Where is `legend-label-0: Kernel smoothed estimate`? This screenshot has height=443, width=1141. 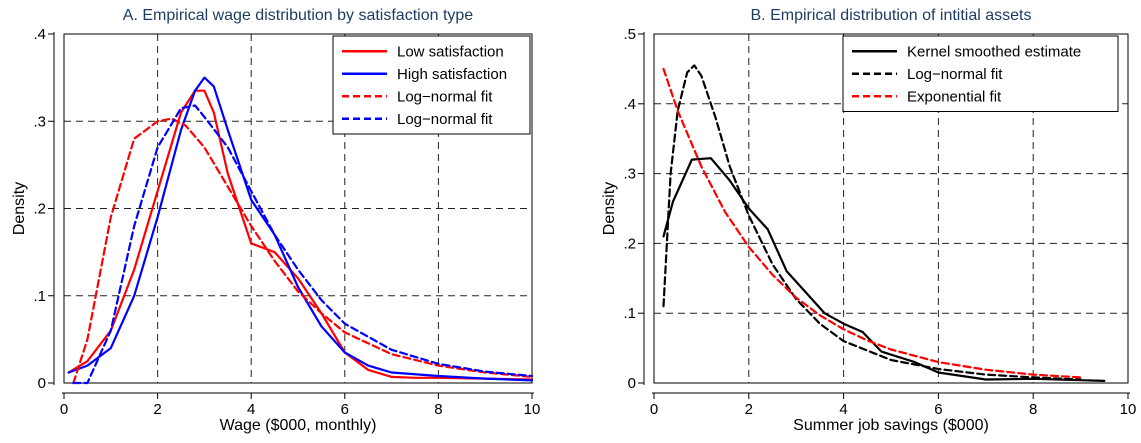
legend-label-0: Kernel smoothed estimate is located at coordinates (994, 51).